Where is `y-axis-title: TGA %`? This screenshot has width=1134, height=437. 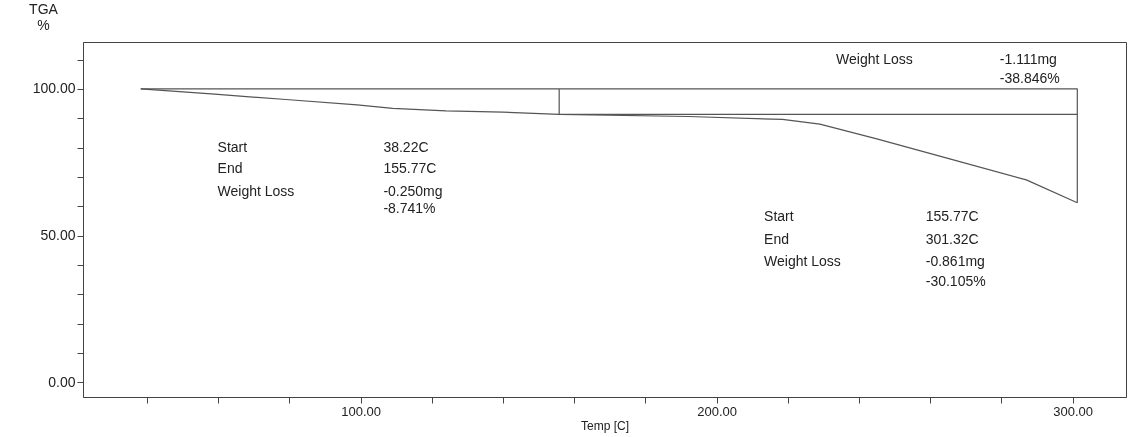
y-axis-title: TGA % is located at coordinates (44, 16).